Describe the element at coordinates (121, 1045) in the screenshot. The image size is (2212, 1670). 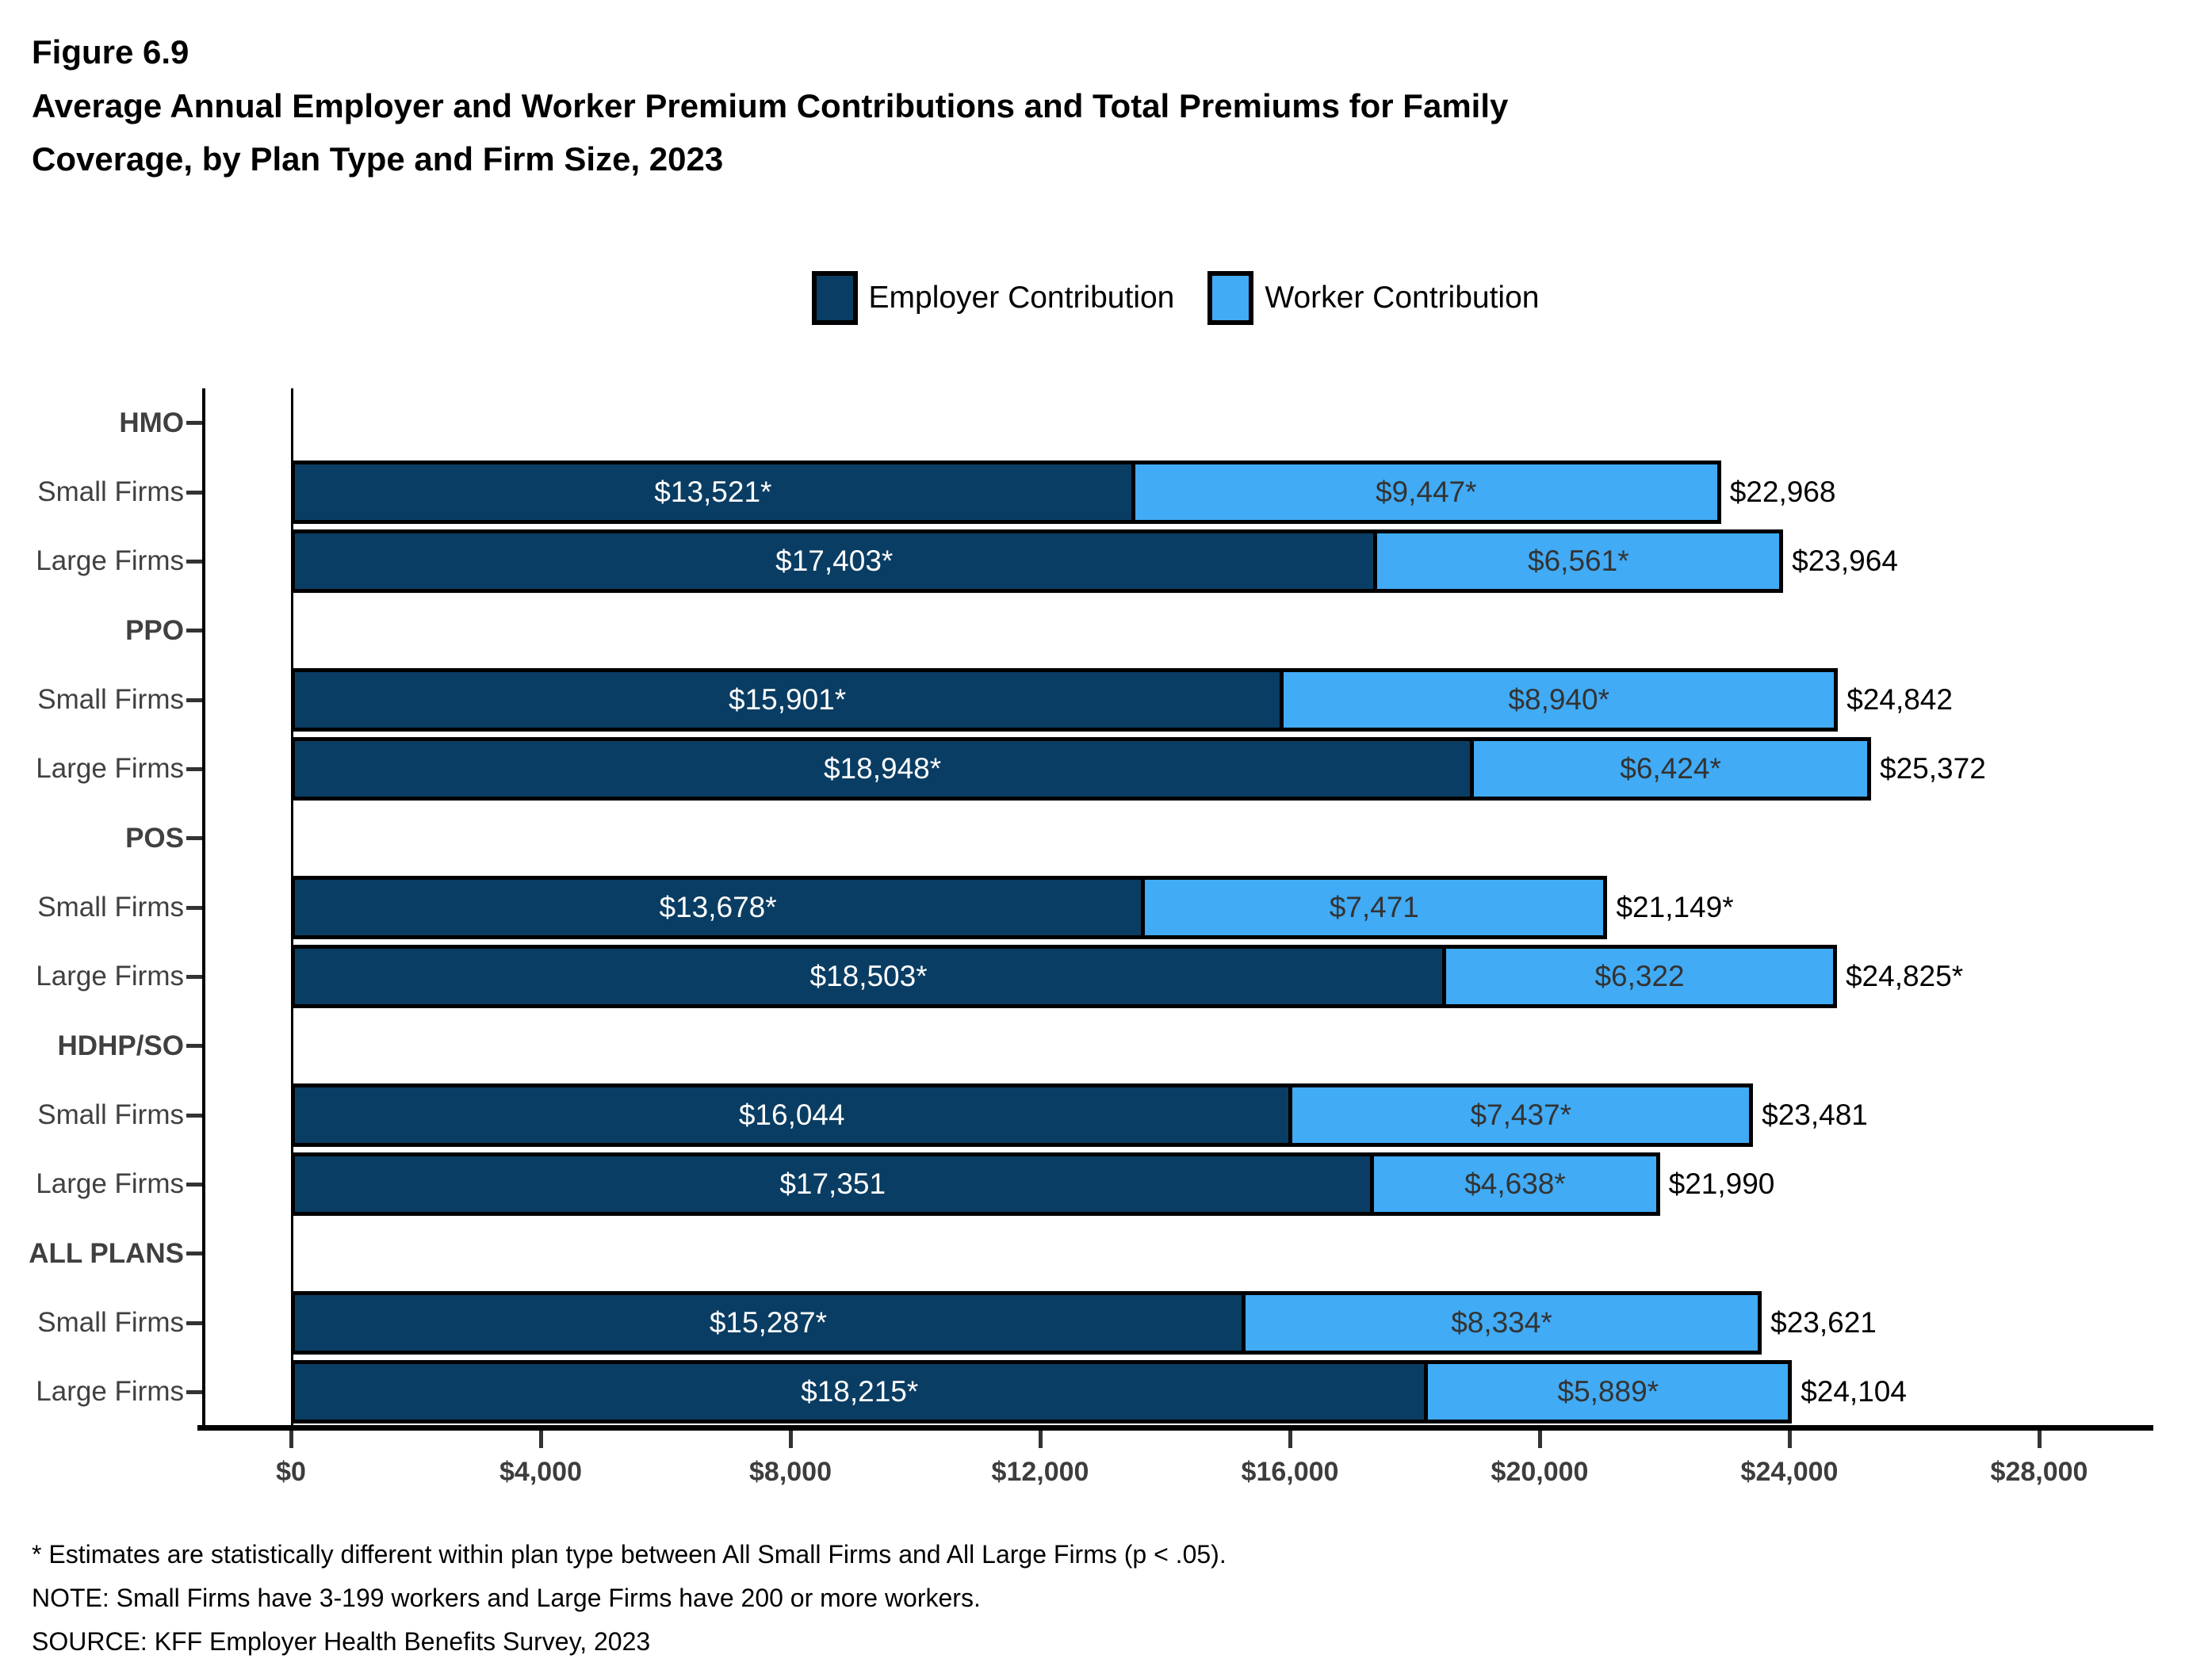
I see `y-label-group: HDHP/SO` at that location.